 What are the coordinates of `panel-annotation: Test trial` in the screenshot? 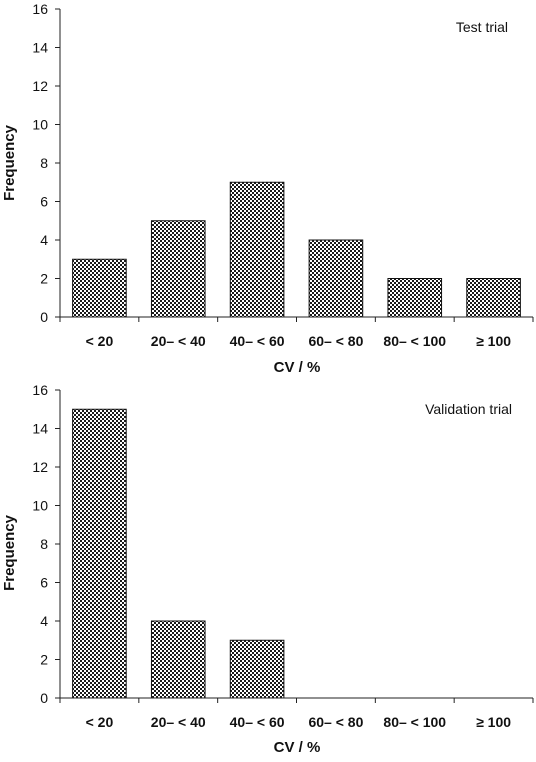 It's located at (482, 27).